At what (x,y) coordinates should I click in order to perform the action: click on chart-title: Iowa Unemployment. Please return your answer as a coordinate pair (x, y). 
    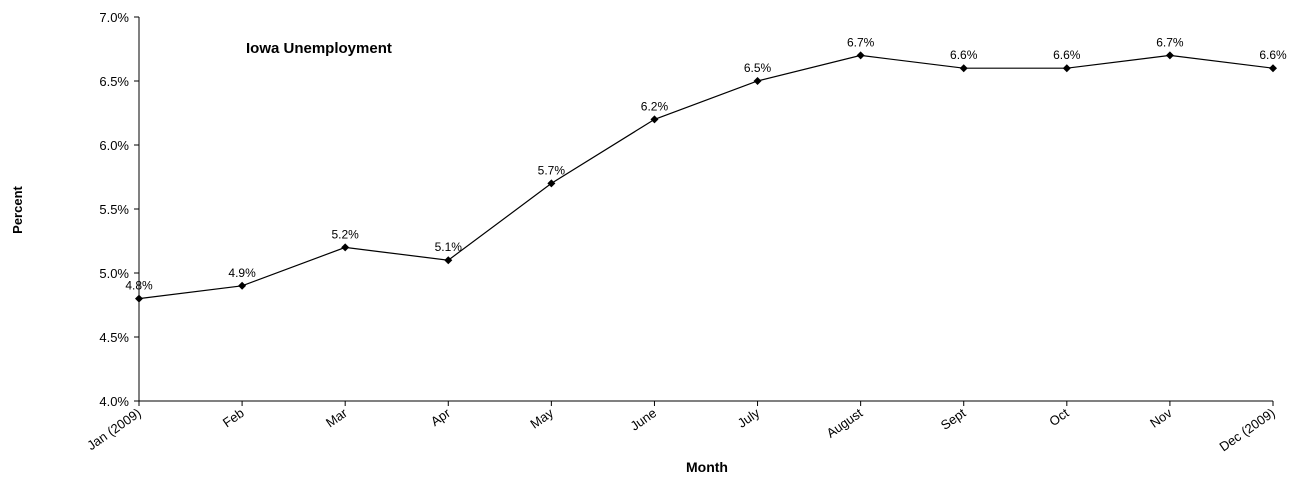
    Looking at the image, I should click on (319, 48).